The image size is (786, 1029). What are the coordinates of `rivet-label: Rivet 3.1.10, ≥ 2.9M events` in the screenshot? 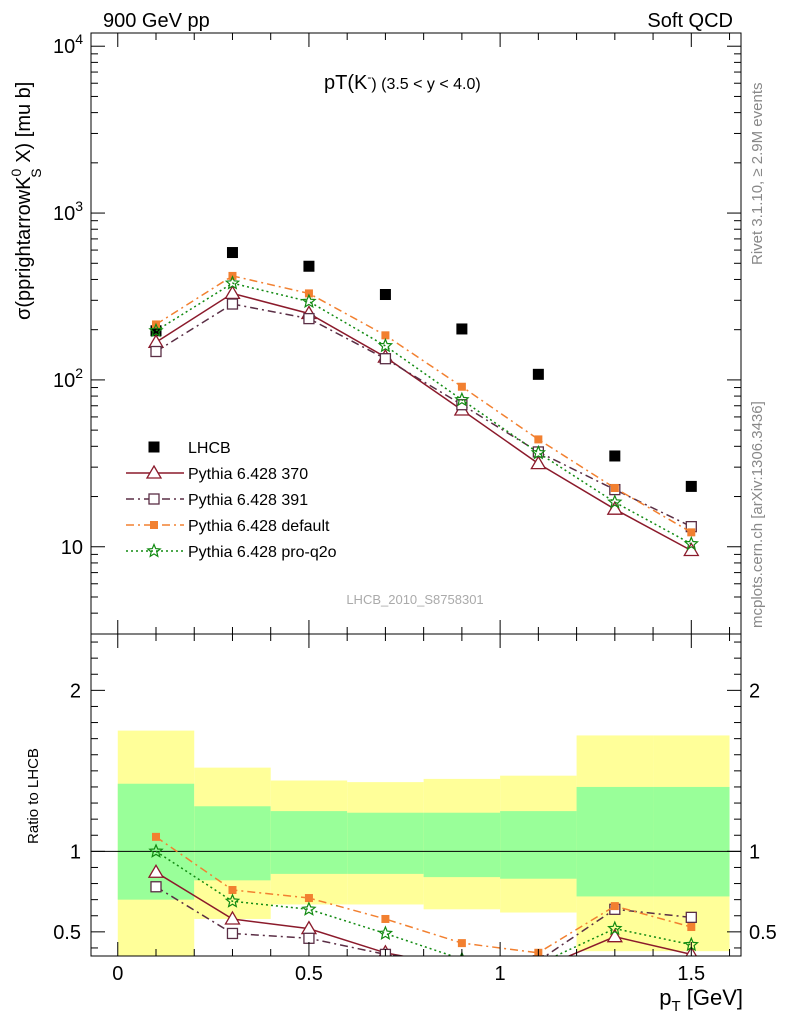 It's located at (757, 174).